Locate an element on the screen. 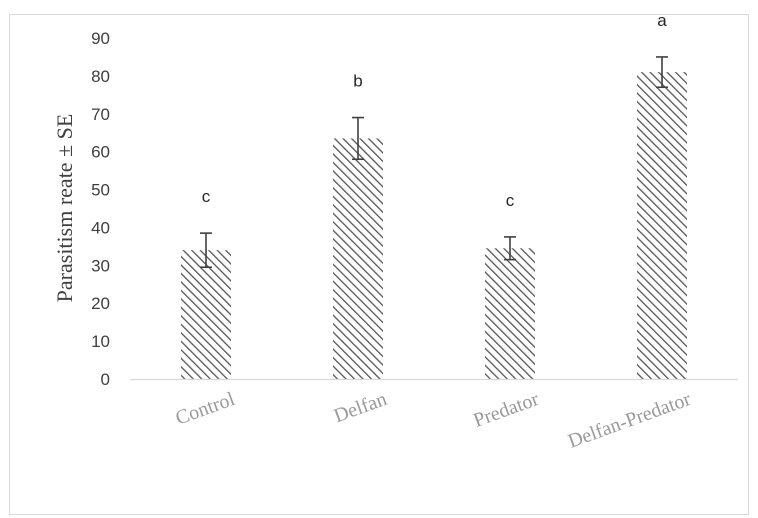  y-axis-ticks: 0 10 20 30 40 50 60 70 80 90 is located at coordinates (100, 209).